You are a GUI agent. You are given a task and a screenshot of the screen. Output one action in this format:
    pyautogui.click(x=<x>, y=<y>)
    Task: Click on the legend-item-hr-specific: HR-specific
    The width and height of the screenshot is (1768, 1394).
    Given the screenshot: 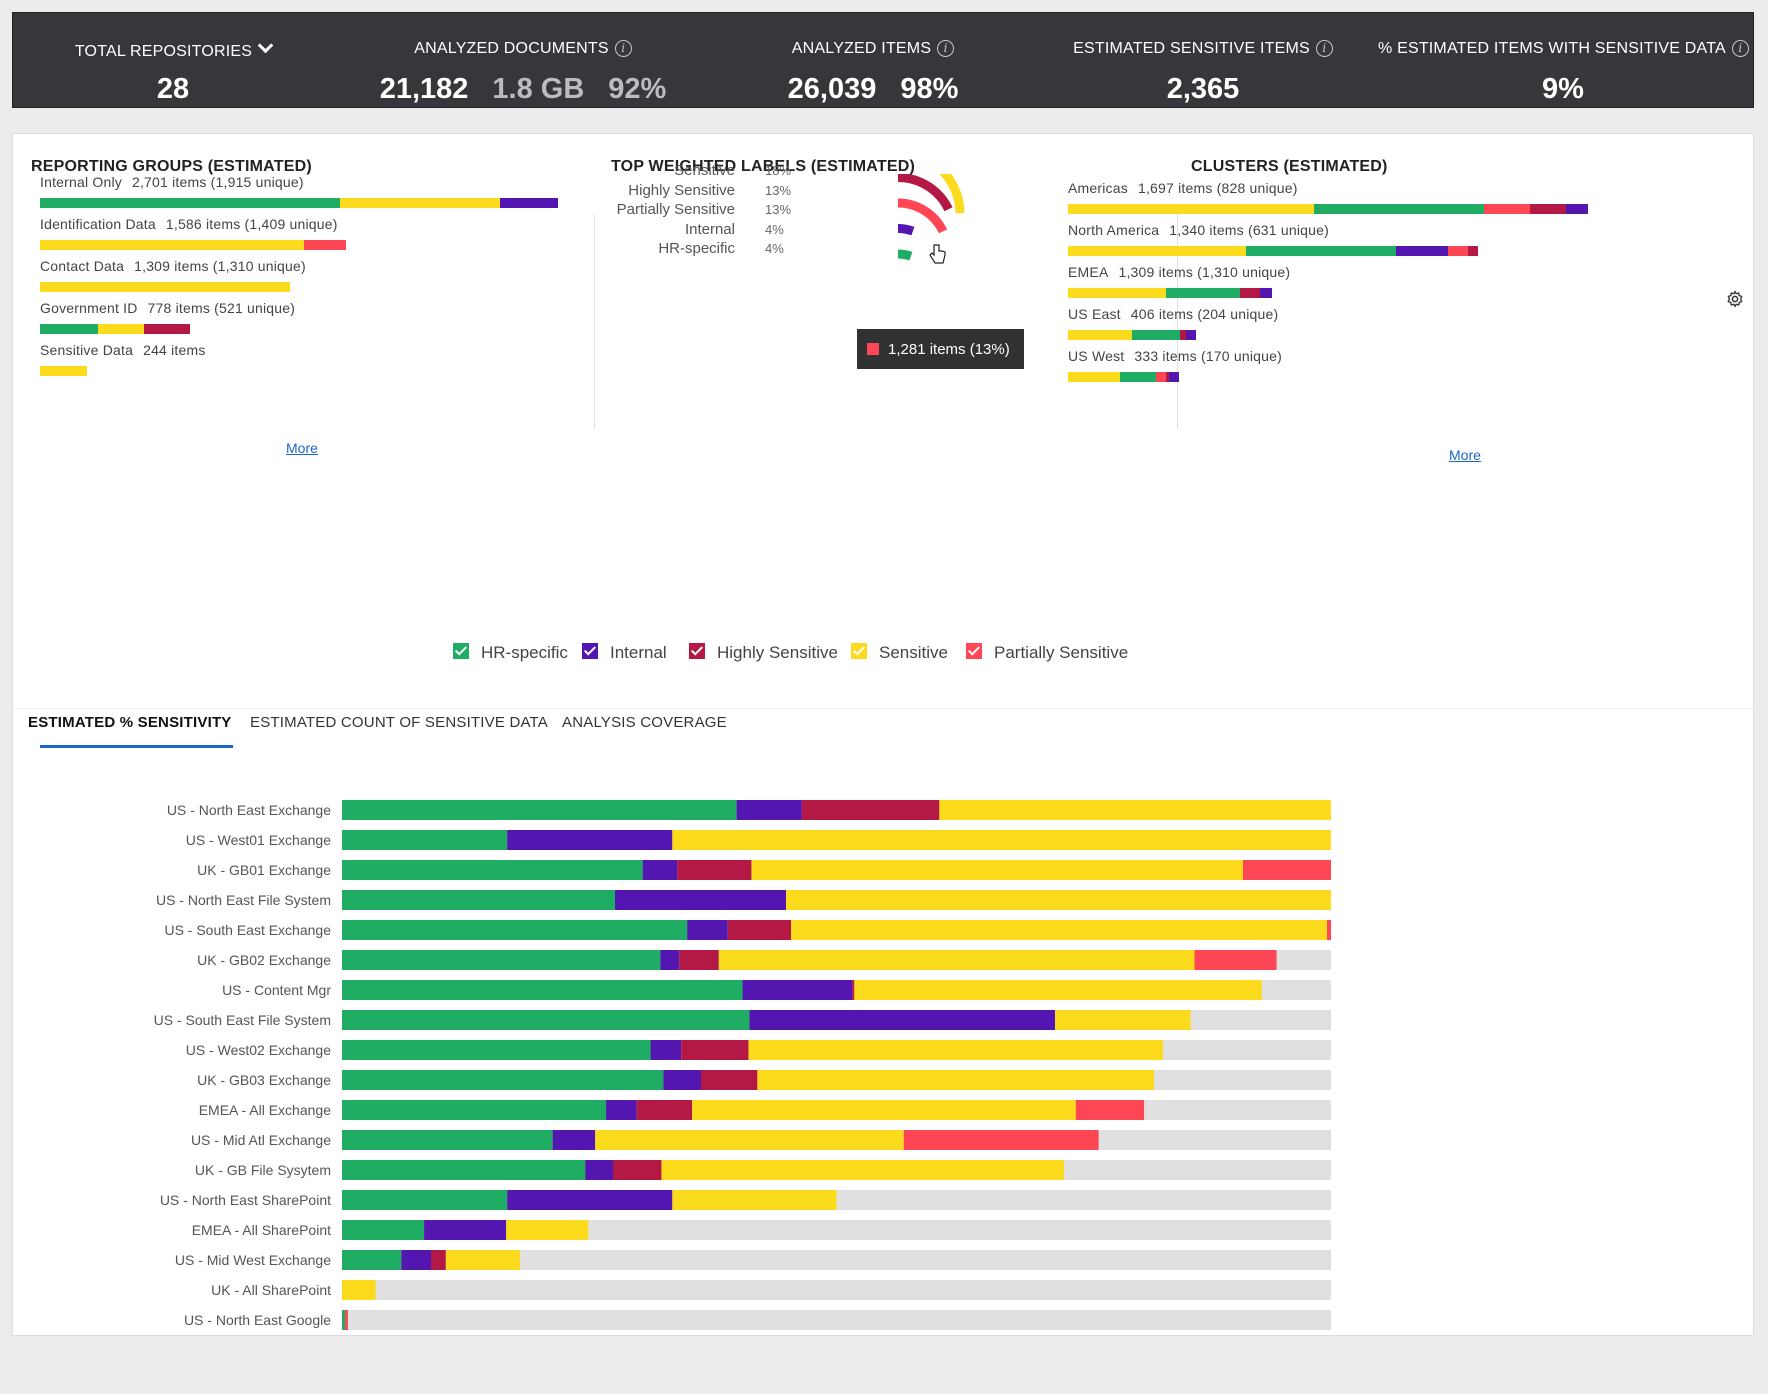 What is the action you would take?
    pyautogui.click(x=510, y=653)
    